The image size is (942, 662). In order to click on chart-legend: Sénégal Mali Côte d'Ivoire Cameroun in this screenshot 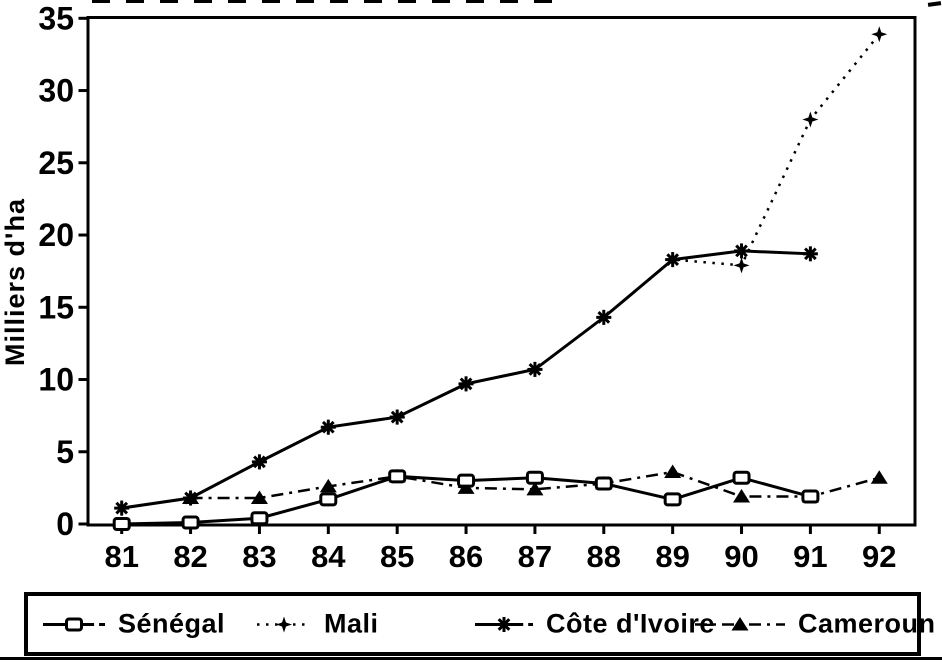, I will do `click(479, 624)`.